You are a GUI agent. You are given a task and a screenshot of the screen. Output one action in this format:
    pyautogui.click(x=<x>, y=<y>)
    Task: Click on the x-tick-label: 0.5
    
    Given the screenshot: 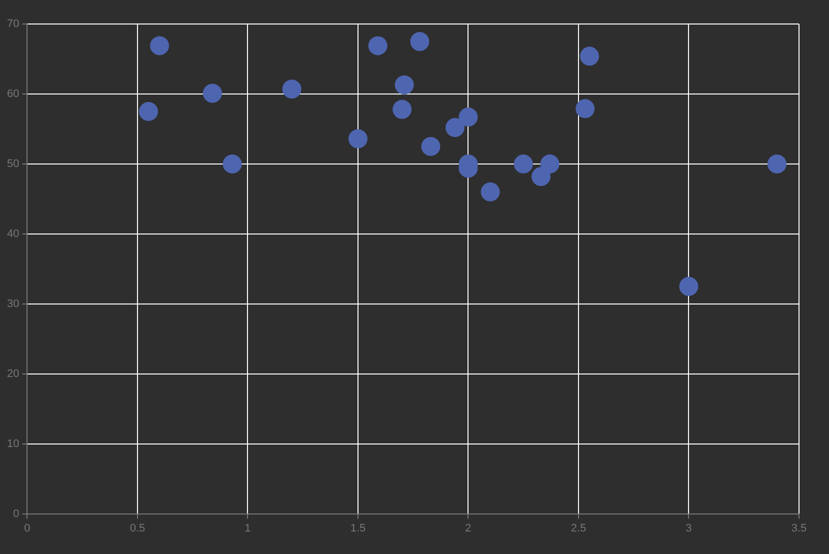 What is the action you would take?
    pyautogui.click(x=138, y=528)
    